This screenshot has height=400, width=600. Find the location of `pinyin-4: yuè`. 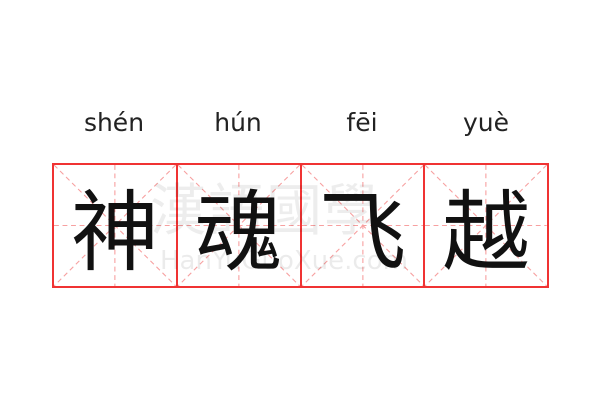

pinyin-4: yuè is located at coordinates (486, 122).